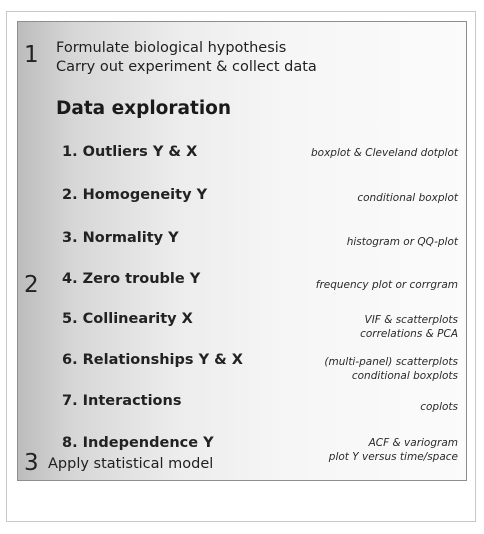 The image size is (484, 534). Describe the element at coordinates (31, 285) in the screenshot. I see `step-number-2: 2` at that location.